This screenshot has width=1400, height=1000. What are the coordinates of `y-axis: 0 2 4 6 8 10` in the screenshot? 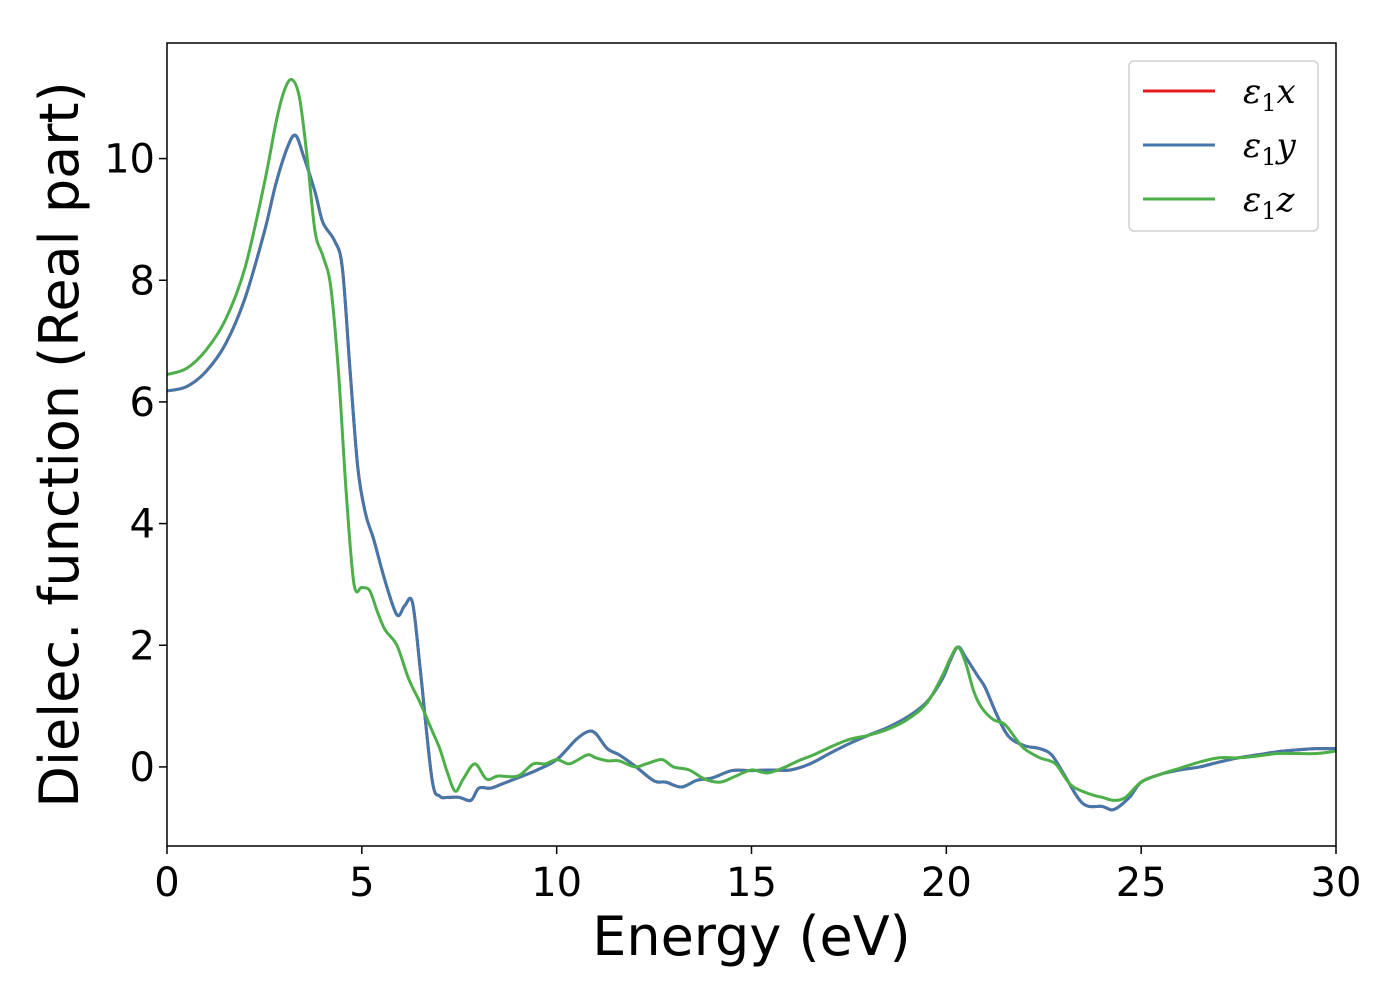 It's located at (135, 464).